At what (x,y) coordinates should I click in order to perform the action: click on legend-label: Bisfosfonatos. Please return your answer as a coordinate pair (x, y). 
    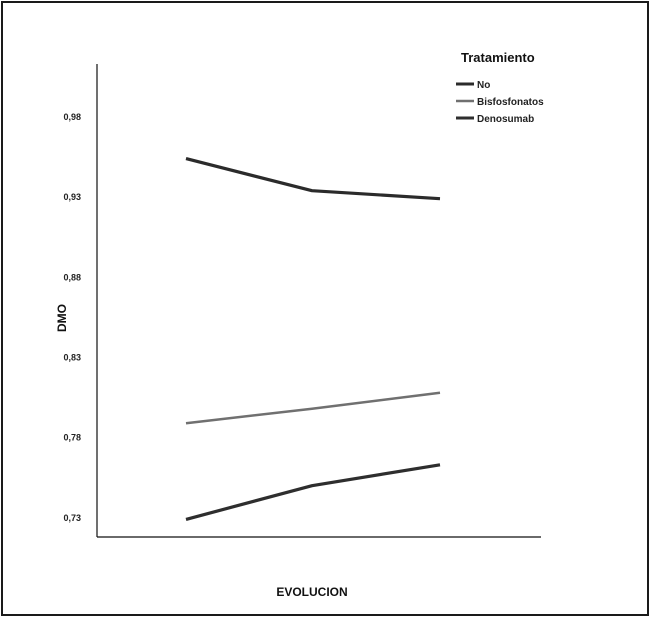
    Looking at the image, I should click on (510, 102).